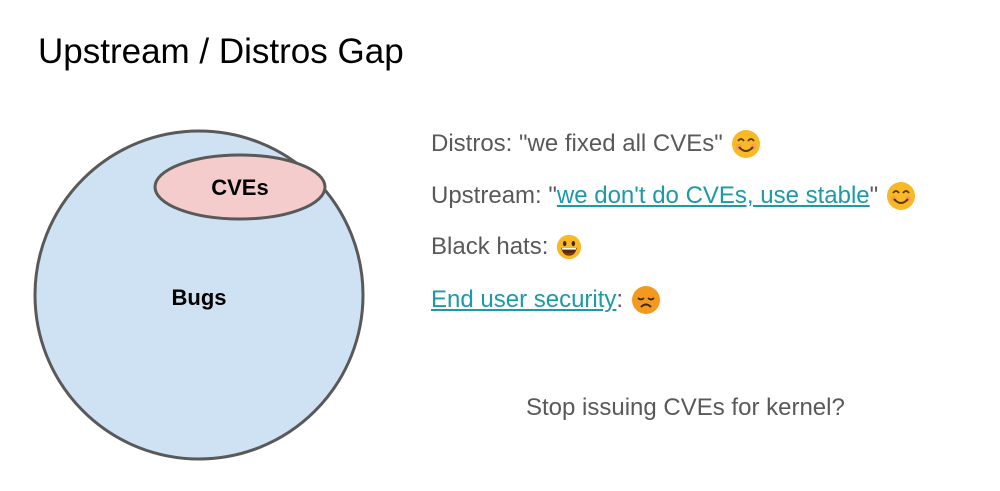 This screenshot has height=491, width=1000. What do you see at coordinates (685, 407) in the screenshot?
I see `closing-question: Stop issuing CVEs for kernel?` at bounding box center [685, 407].